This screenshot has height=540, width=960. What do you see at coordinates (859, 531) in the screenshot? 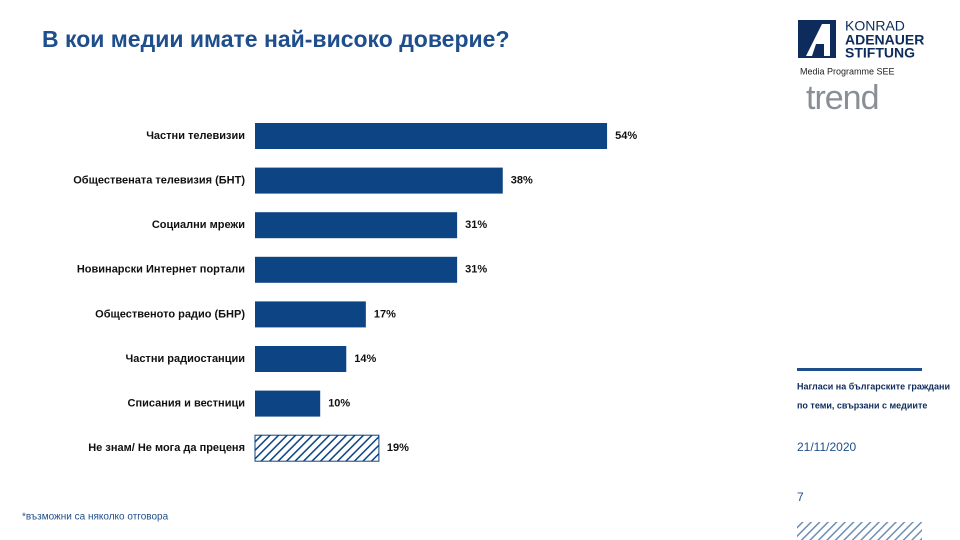
I see `sidebar-hatch` at bounding box center [859, 531].